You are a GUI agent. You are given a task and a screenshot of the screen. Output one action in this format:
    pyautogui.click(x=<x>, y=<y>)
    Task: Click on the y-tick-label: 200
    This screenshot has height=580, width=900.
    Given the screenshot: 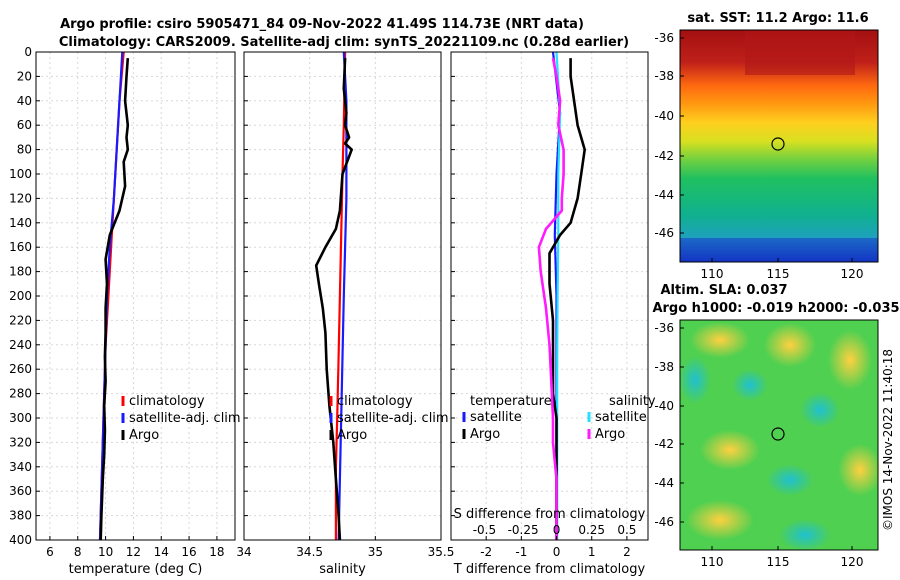 What is the action you would take?
    pyautogui.click(x=20, y=296)
    